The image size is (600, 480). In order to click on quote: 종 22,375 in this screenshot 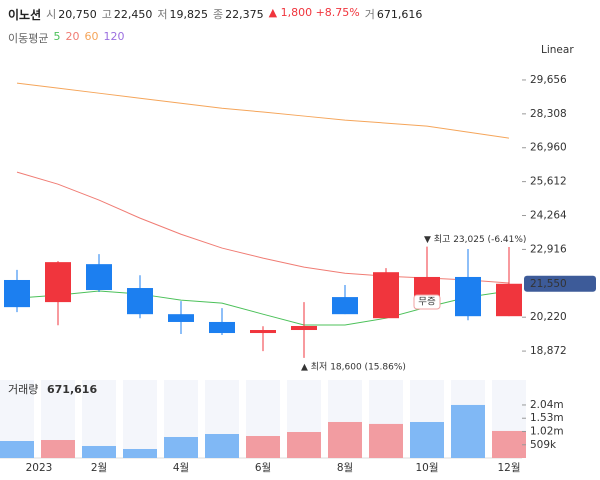, I will do `click(238, 14)`.